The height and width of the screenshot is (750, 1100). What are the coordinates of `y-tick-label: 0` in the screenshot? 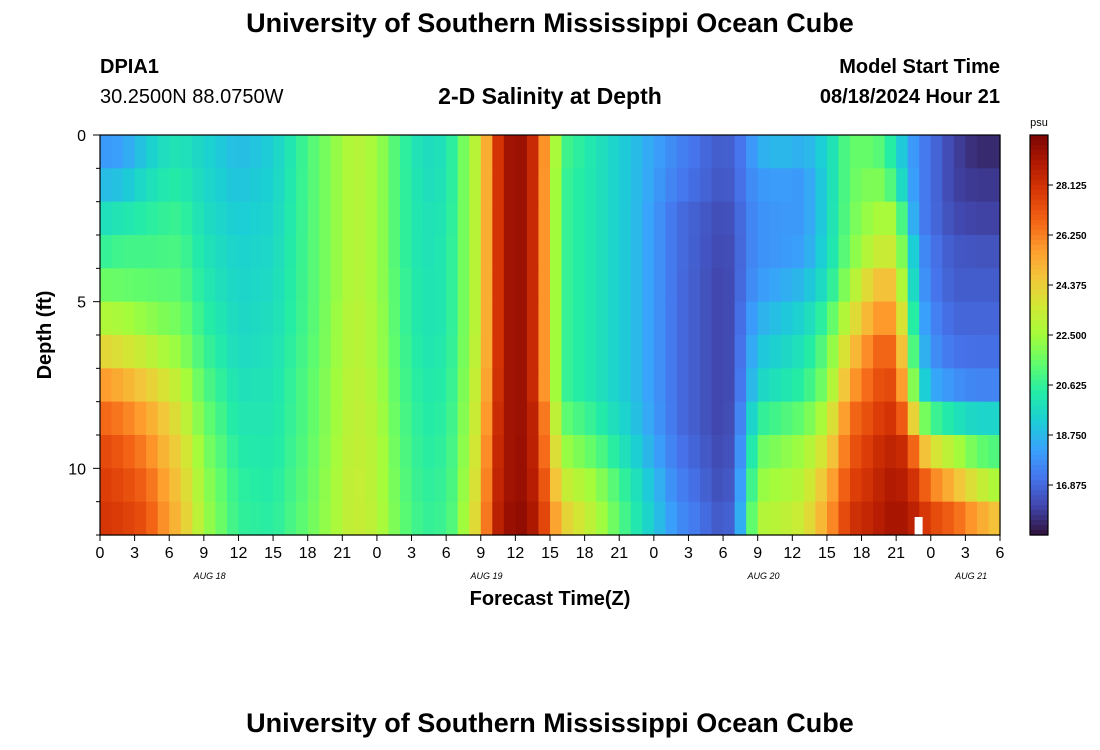 It's located at (81, 136).